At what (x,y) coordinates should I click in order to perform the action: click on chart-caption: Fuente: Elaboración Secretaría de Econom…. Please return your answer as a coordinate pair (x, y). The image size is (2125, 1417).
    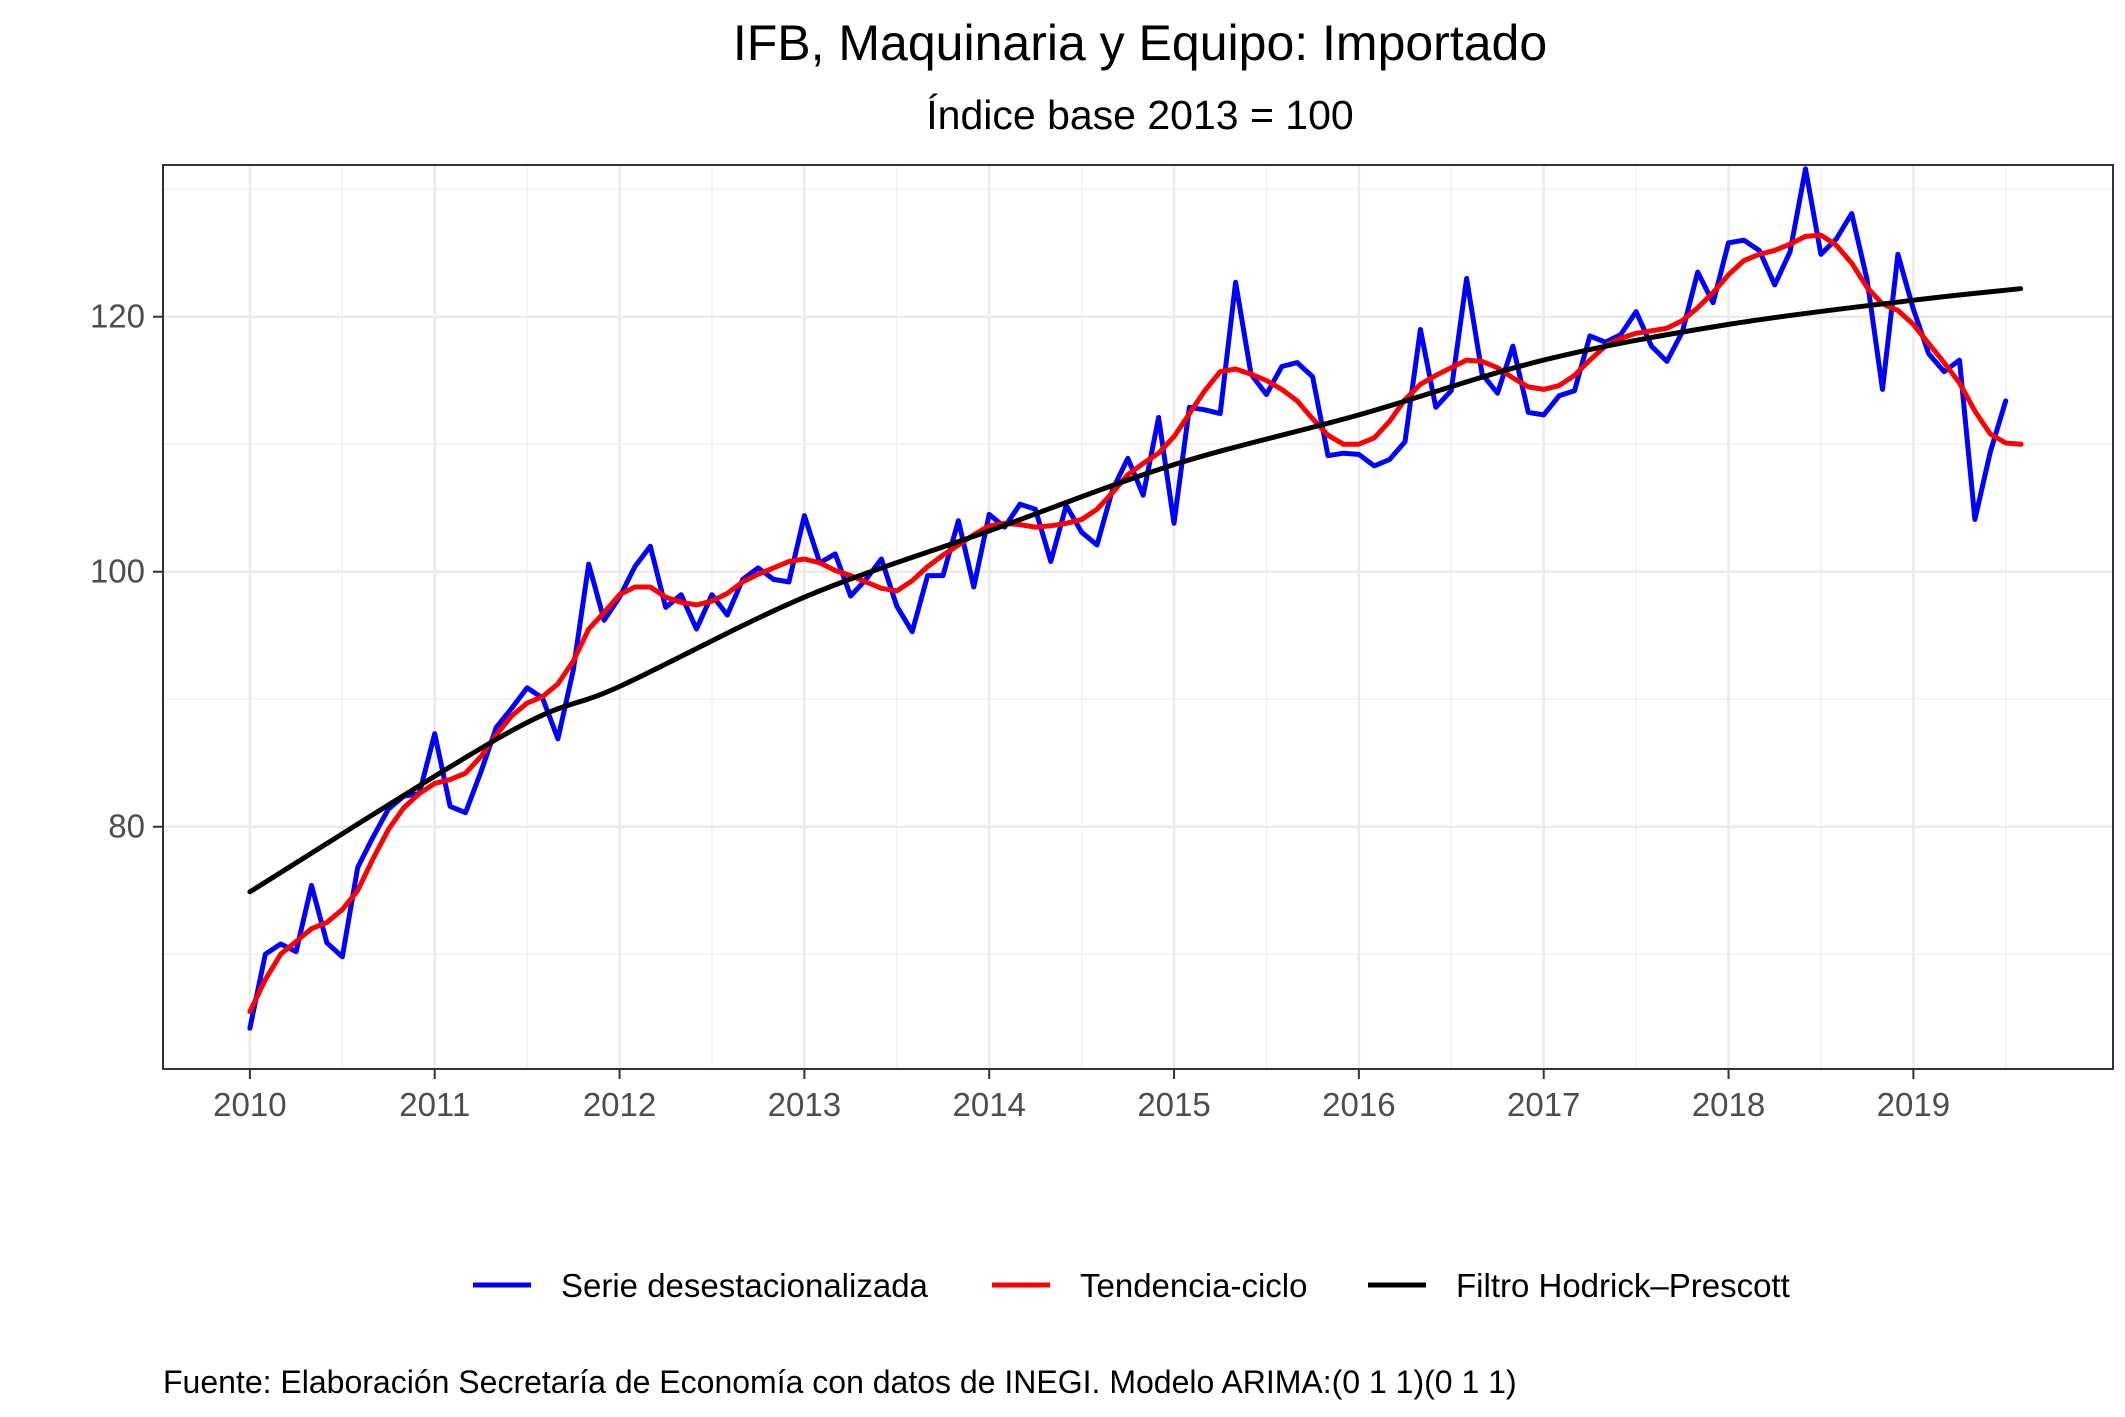
    Looking at the image, I should click on (840, 1382).